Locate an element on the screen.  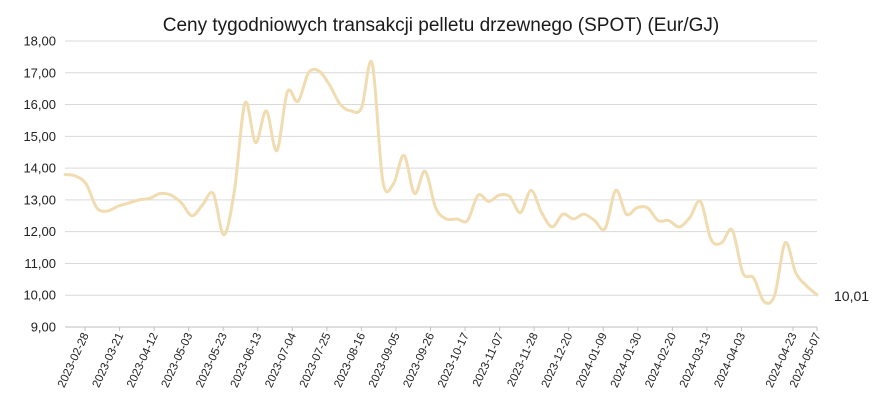
y-tick-label: 16,00 is located at coordinates (39, 104).